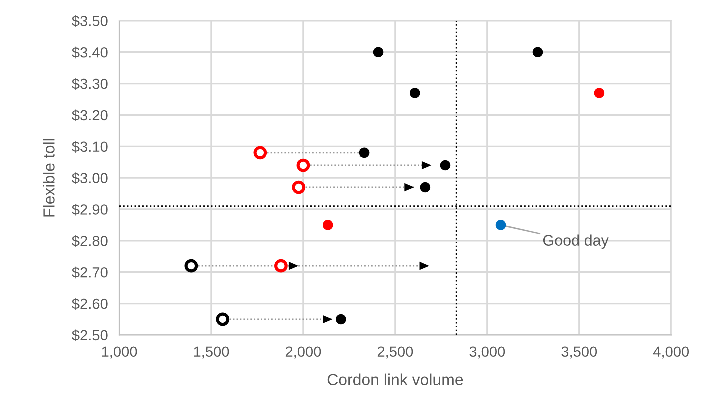 The image size is (703, 419). Describe the element at coordinates (576, 241) in the screenshot. I see `annotation: Good day` at that location.